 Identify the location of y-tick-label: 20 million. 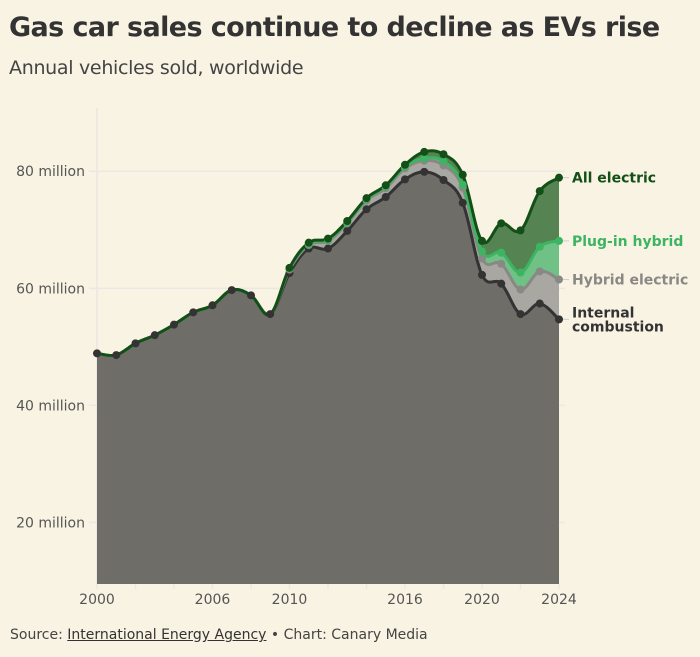
(50, 524).